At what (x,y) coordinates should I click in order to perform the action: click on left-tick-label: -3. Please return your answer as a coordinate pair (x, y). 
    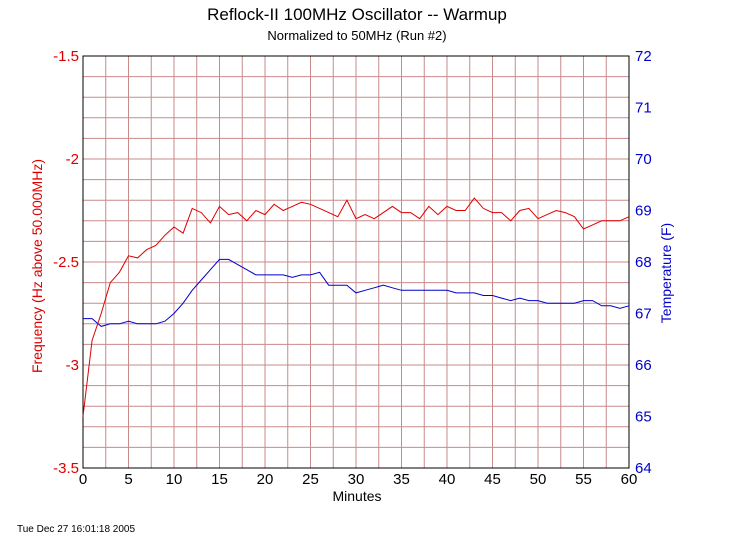
    Looking at the image, I should click on (72, 365).